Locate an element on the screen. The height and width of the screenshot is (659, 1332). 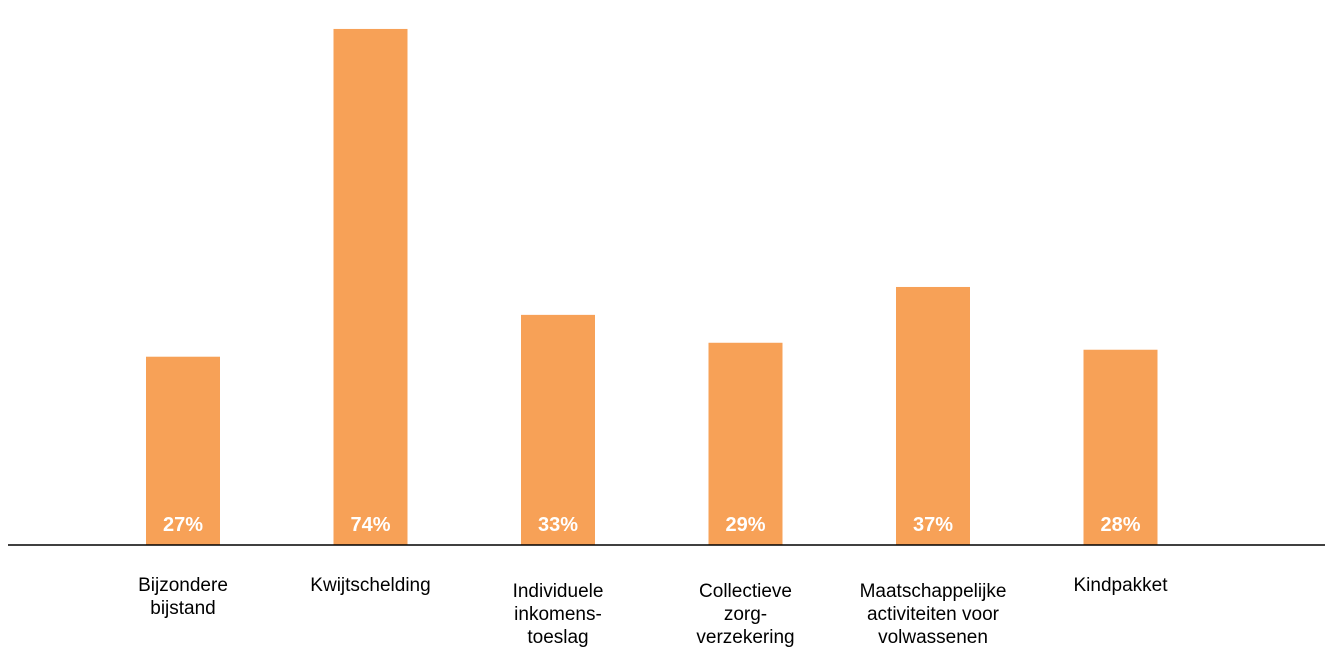
category-label-line: inkomens- is located at coordinates (558, 614).